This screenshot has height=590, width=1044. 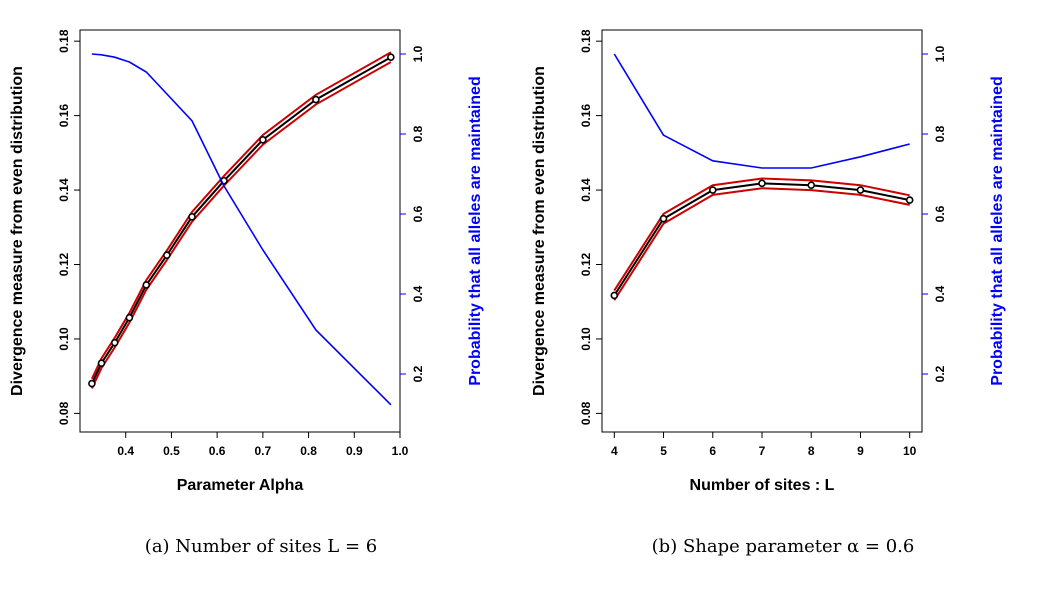 I want to click on chart-b-y-tick-label: 0.16, so click(x=586, y=116).